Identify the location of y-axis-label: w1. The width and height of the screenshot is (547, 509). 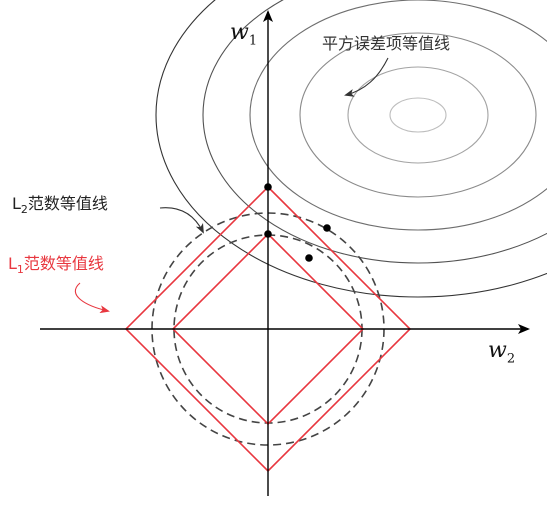
(244, 34).